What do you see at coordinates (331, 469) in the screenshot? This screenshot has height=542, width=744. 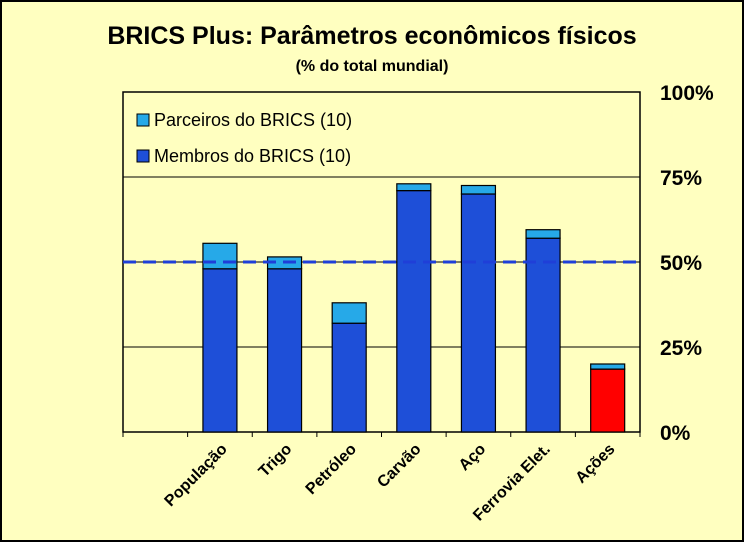 I see `x-tick-label: Petróleo` at bounding box center [331, 469].